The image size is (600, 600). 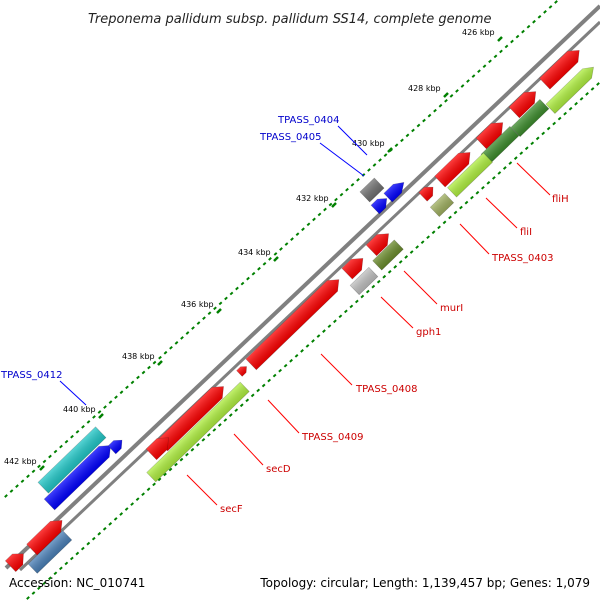 I want to click on gene-arrow-TPASS_0412-blue, so click(x=77, y=478).